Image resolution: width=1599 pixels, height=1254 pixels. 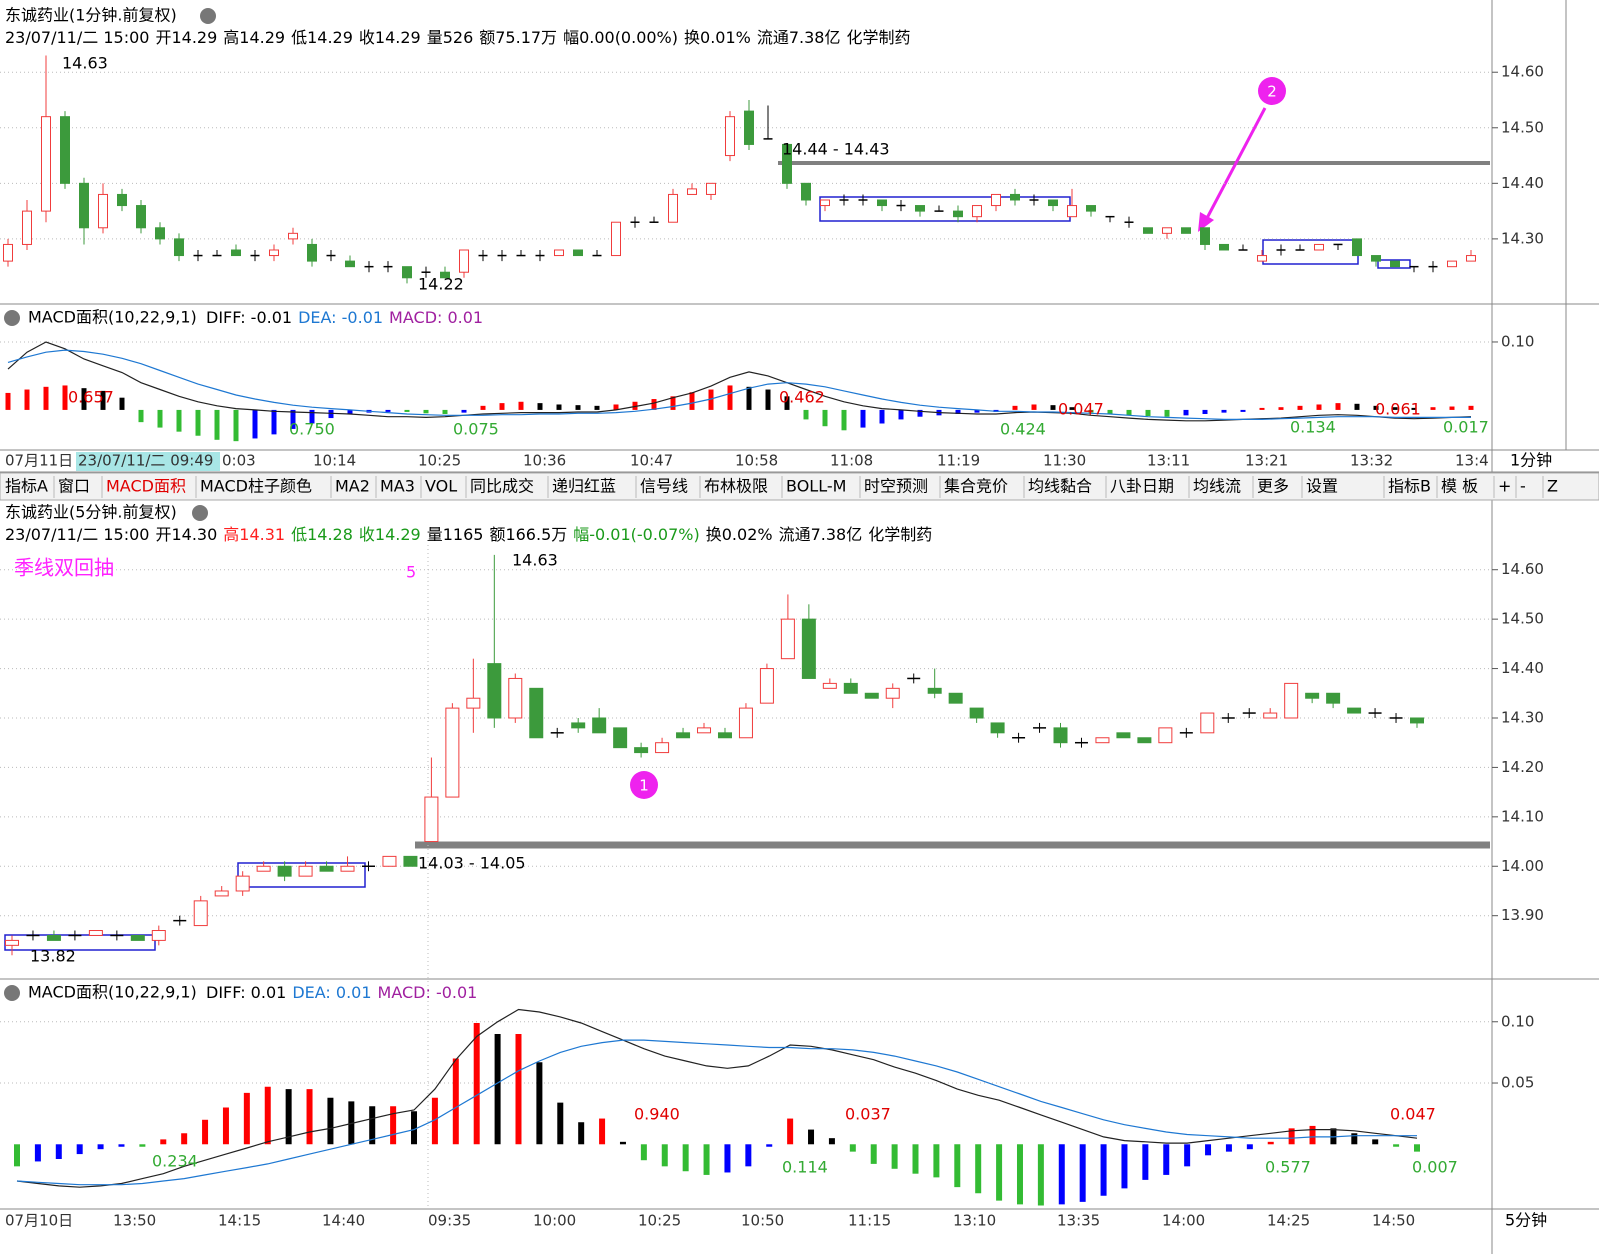 I want to click on header-segment: 高14.31, so click(x=254, y=534).